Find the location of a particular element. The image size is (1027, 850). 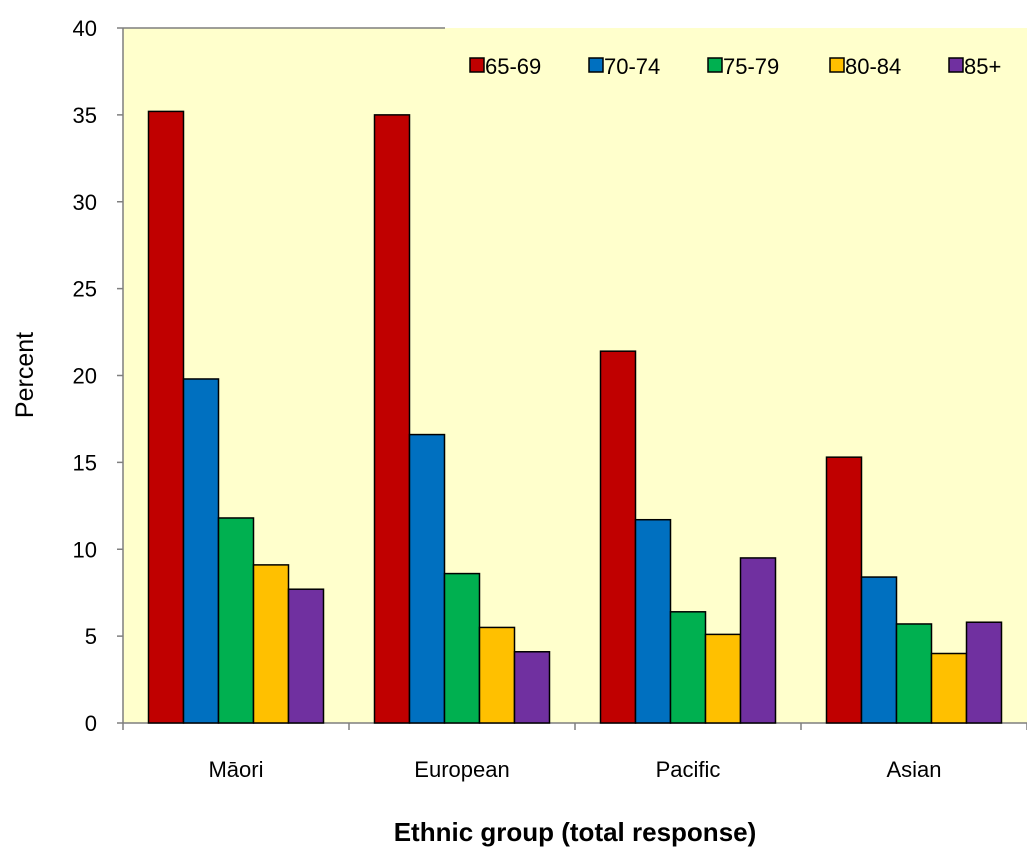

bar-70-74-Māori is located at coordinates (201, 551).